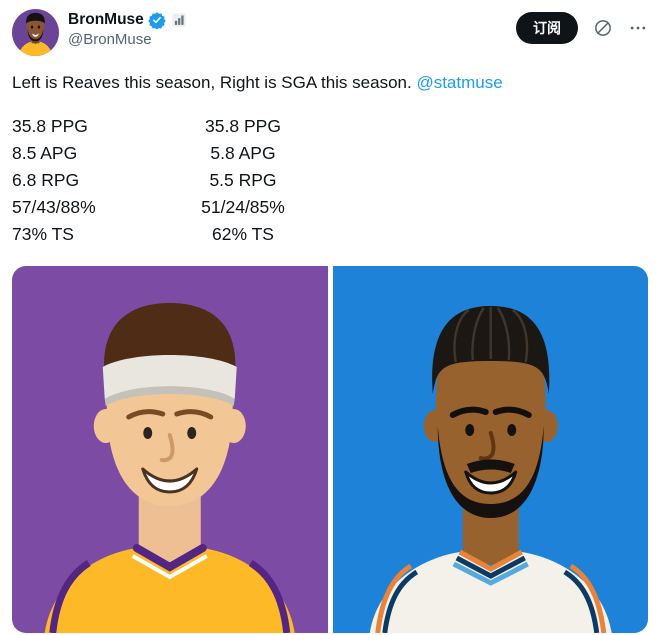 The height and width of the screenshot is (635, 660). I want to click on stat-left-ts: 73% TS, so click(43, 234).